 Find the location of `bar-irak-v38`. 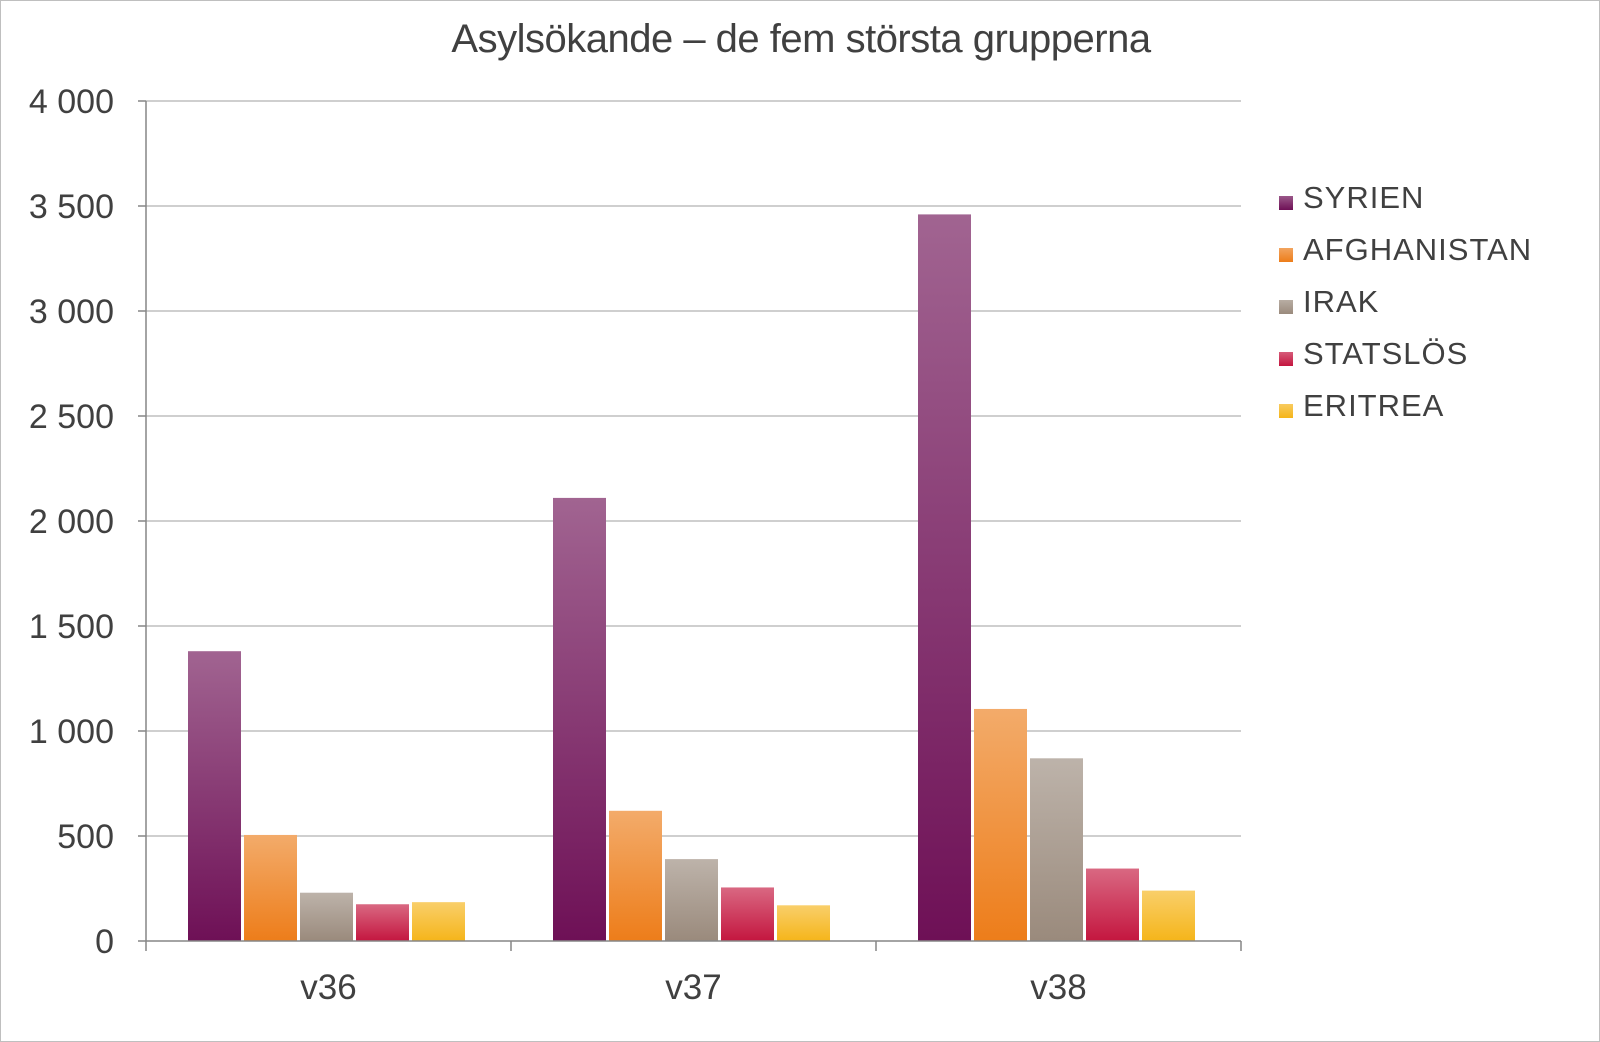

bar-irak-v38 is located at coordinates (1056, 849).